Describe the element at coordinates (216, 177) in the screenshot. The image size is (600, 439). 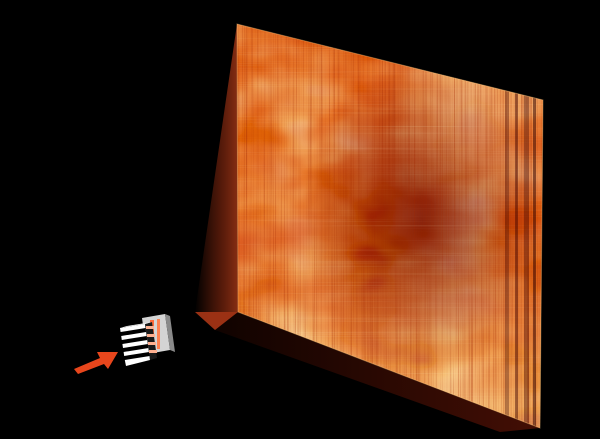
I see `projection-cone` at that location.